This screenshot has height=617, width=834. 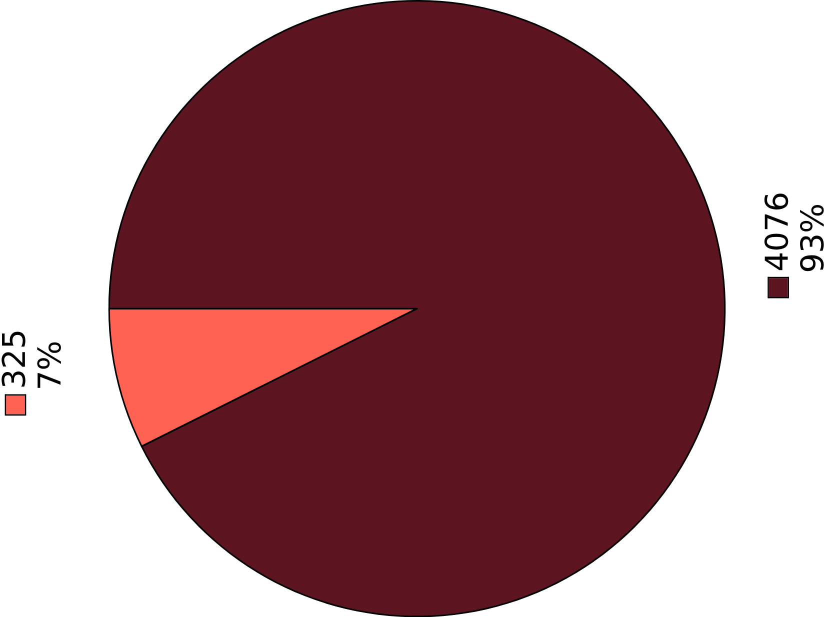 What do you see at coordinates (14, 359) in the screenshot?
I see `data-label: 325` at bounding box center [14, 359].